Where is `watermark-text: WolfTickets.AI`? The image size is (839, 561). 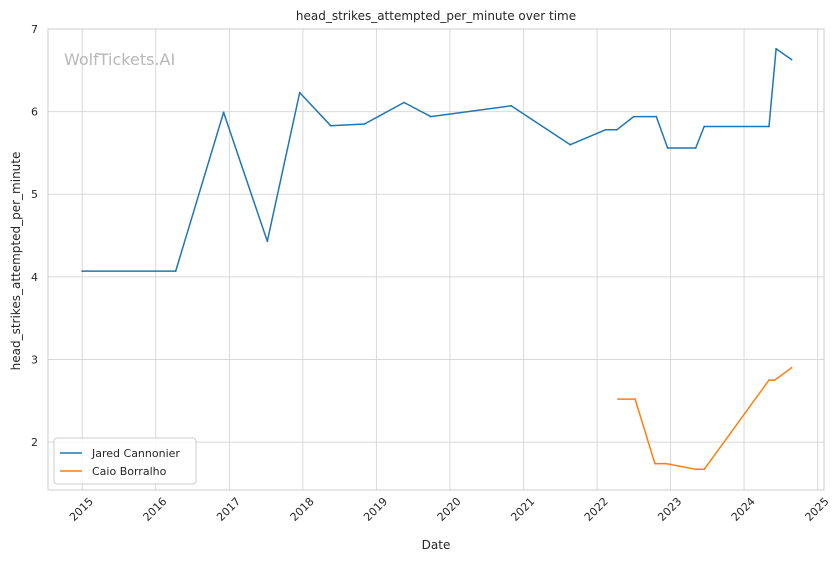 watermark-text: WolfTickets.AI is located at coordinates (119, 59).